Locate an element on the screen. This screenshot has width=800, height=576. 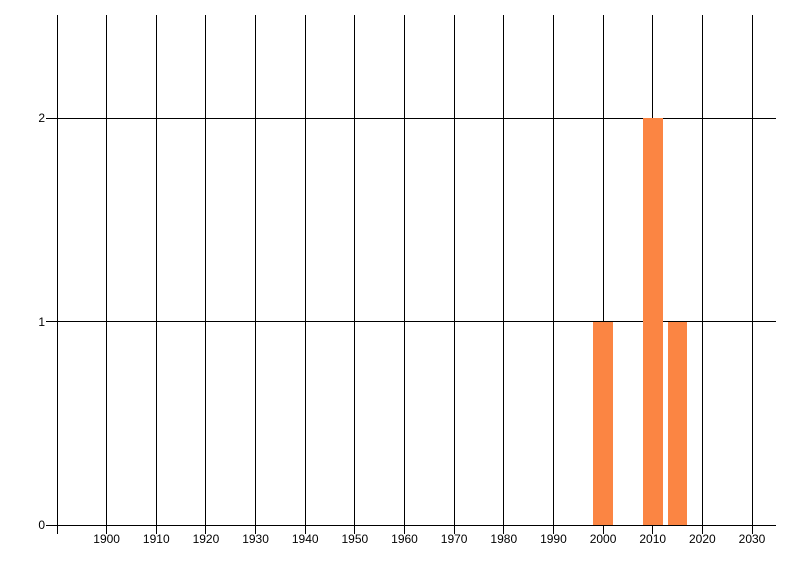
x-axis-tick-label: 1920 is located at coordinates (206, 539).